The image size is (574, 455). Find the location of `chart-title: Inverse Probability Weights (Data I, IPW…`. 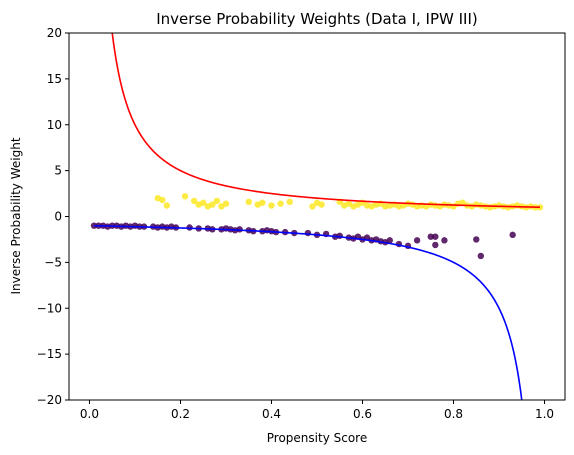

chart-title: Inverse Probability Weights (Data I, IPW… is located at coordinates (317, 19).